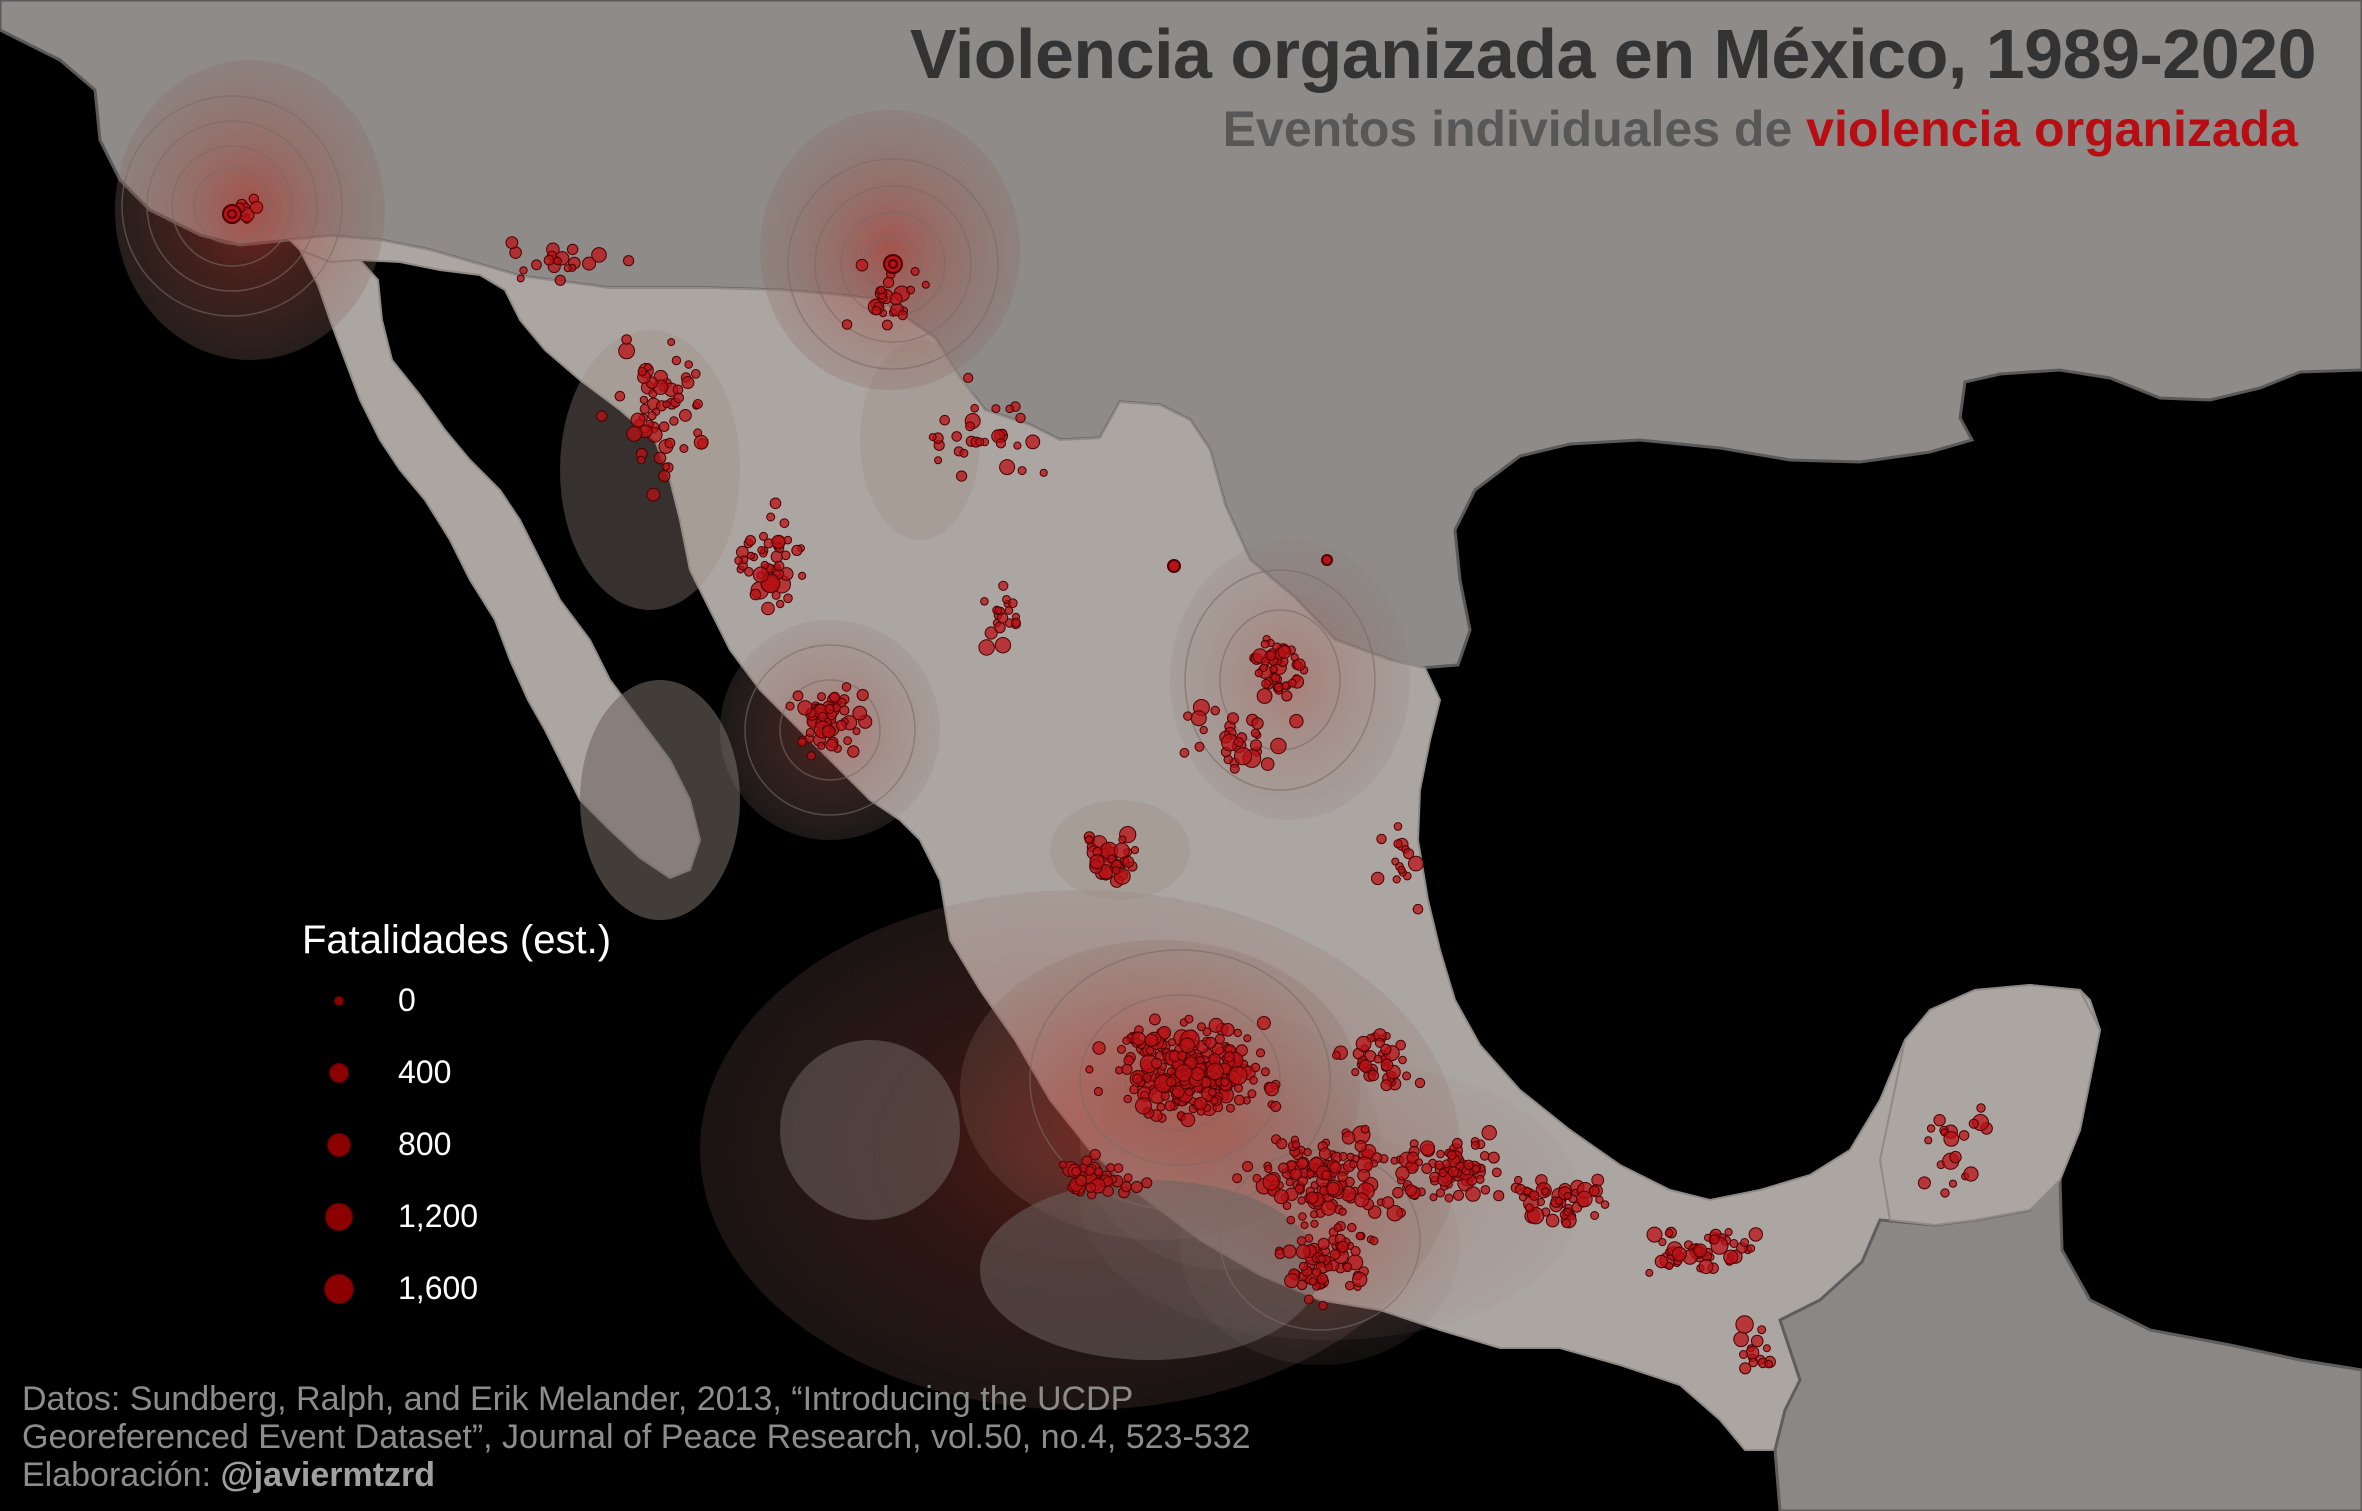  I want to click on legend-label-800: 800, so click(425, 1144).